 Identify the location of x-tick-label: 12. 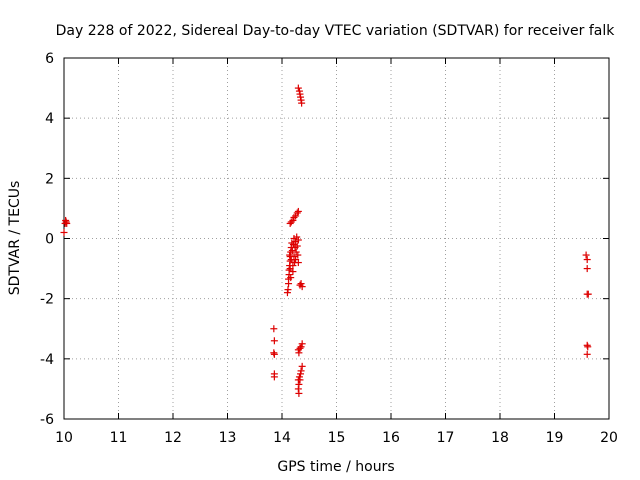
(173, 438).